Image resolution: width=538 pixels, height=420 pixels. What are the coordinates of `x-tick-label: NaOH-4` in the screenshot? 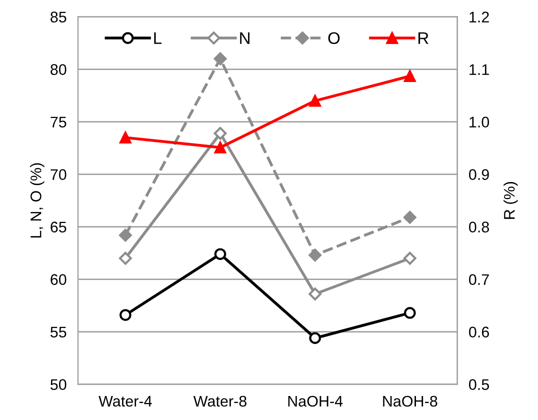 It's located at (315, 401).